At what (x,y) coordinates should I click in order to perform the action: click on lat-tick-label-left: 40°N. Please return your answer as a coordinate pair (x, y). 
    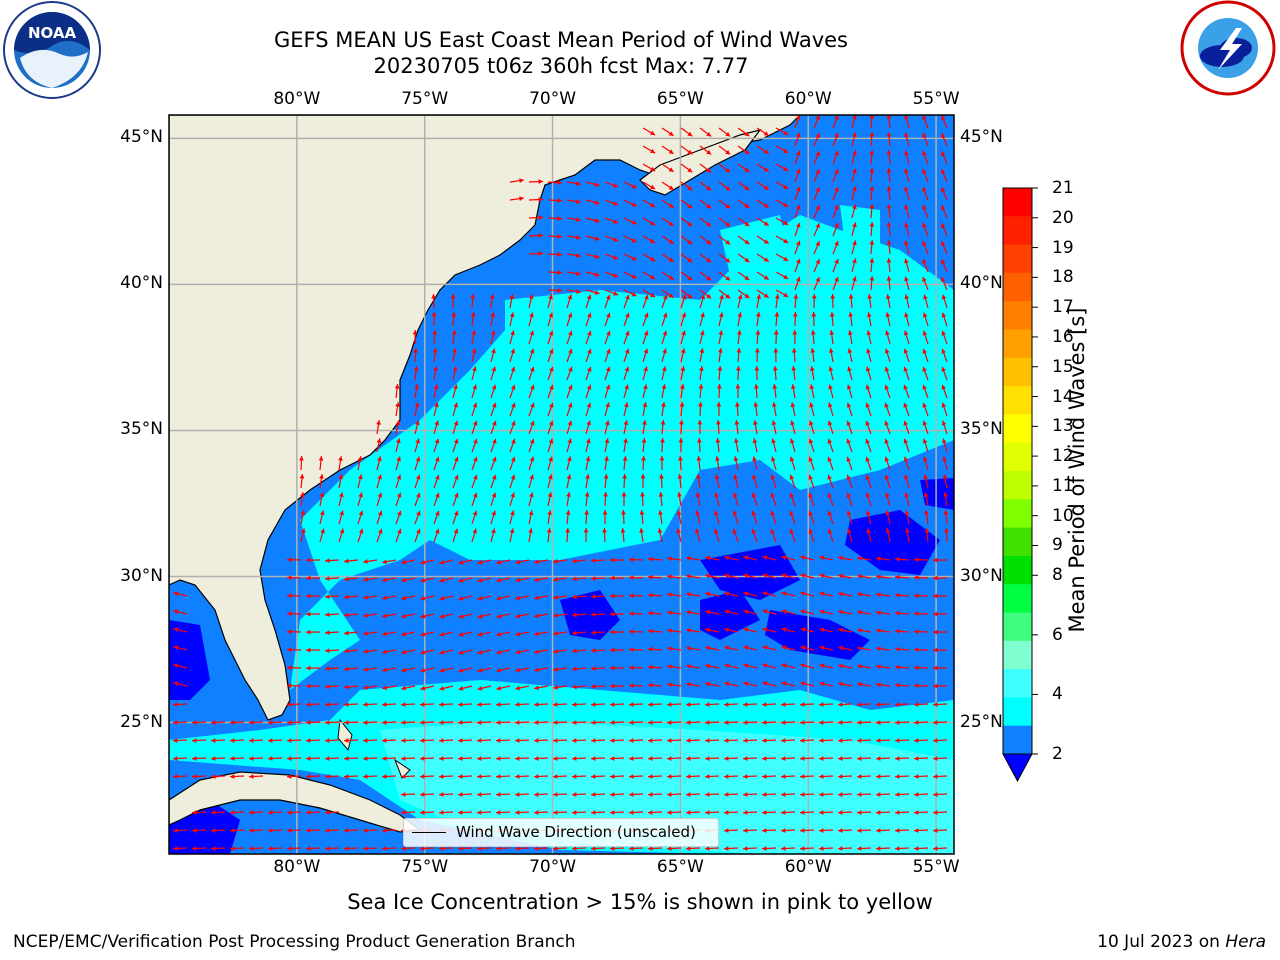
    Looking at the image, I should click on (141, 283).